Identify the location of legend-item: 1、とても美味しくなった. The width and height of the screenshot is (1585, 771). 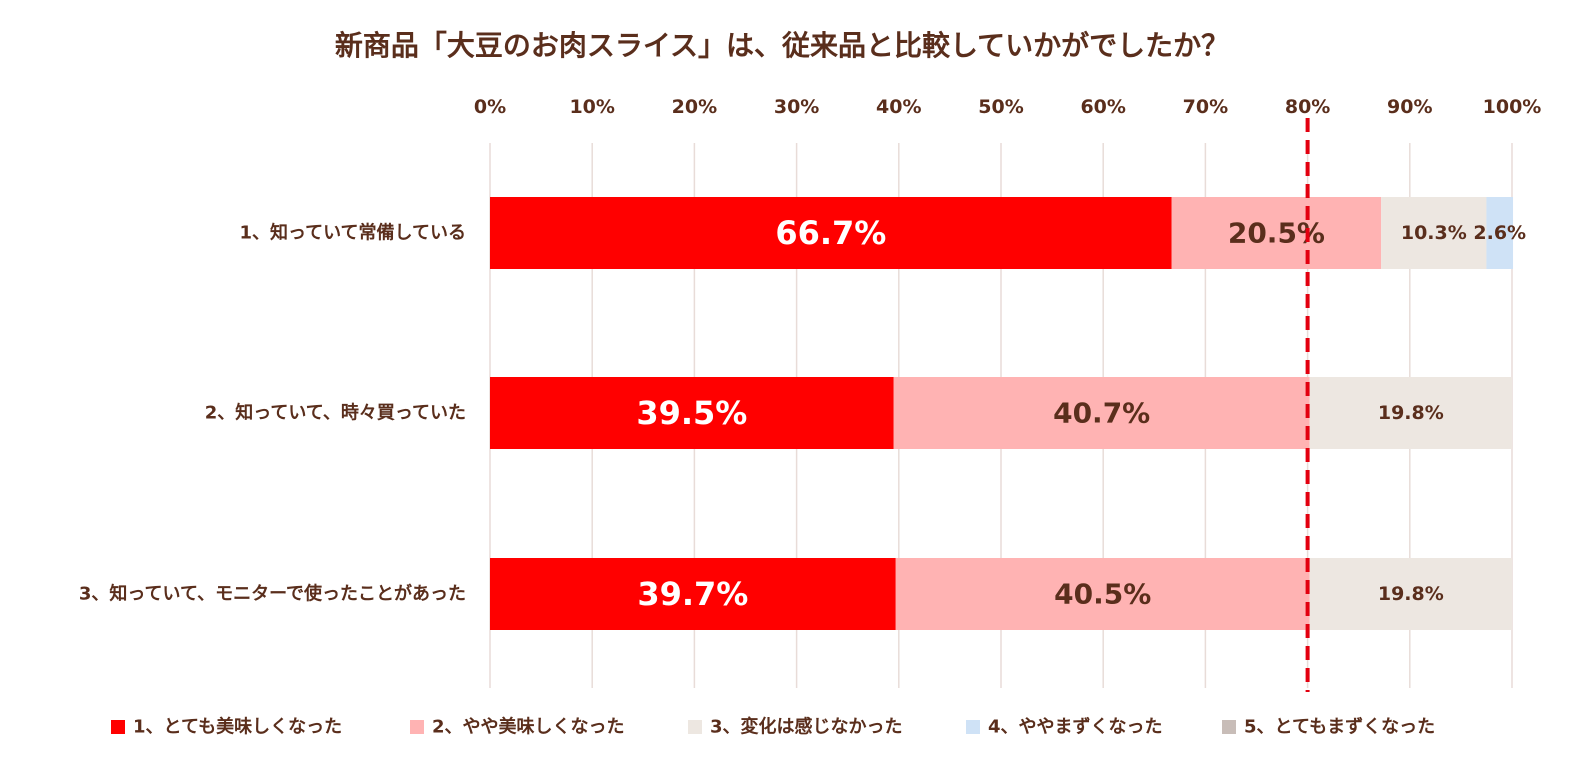
(226, 727).